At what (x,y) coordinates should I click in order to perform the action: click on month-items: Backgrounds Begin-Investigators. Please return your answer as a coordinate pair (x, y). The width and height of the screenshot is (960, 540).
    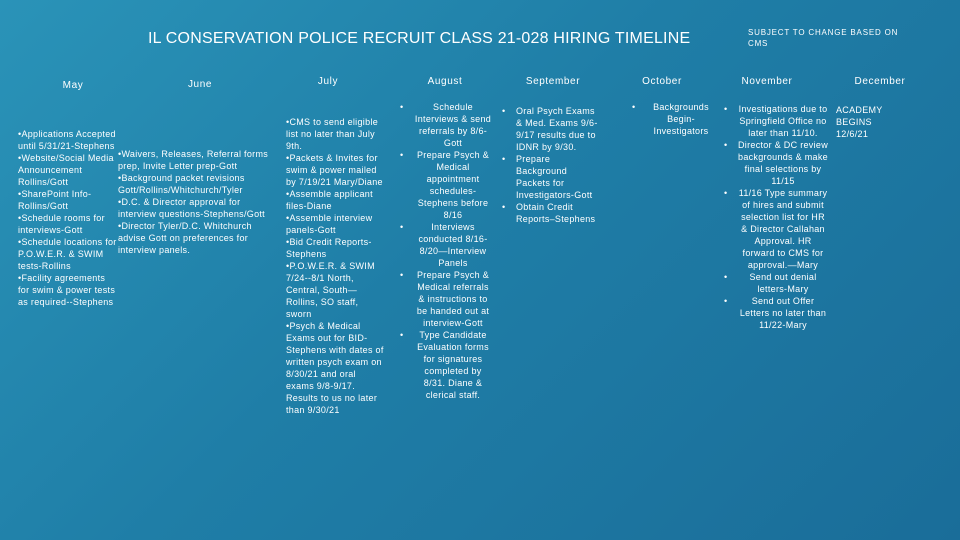
    Looking at the image, I should click on (674, 119).